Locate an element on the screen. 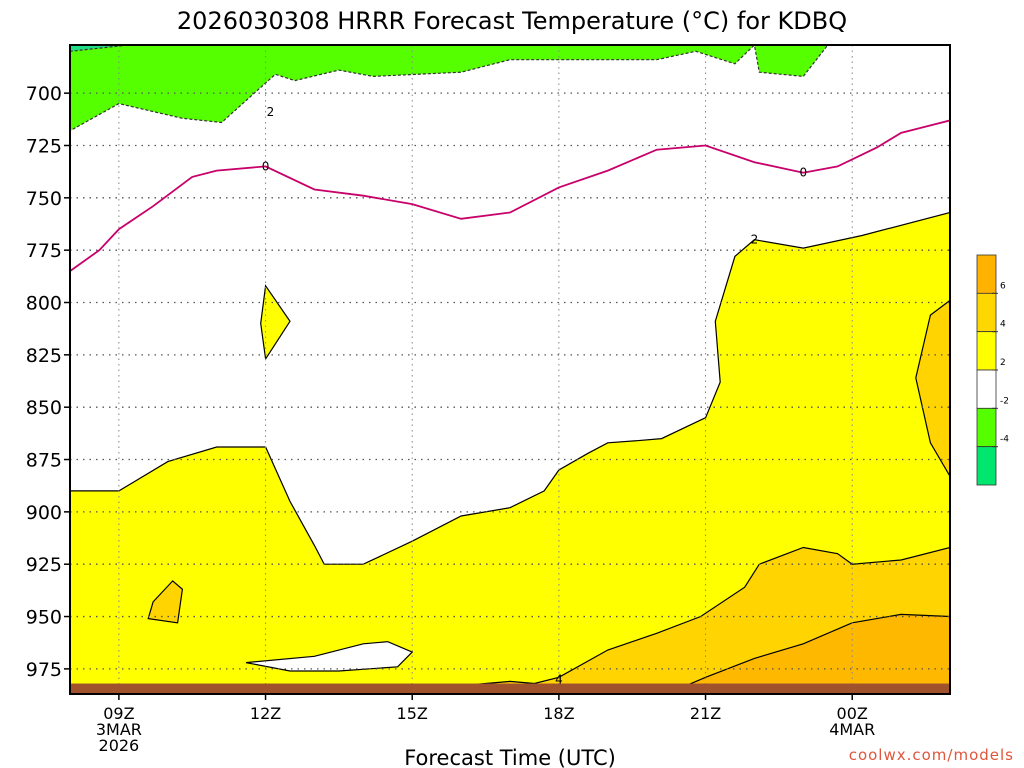 Image resolution: width=1024 pixels, height=768 pixels. y-tick-label: 725 is located at coordinates (44, 146).